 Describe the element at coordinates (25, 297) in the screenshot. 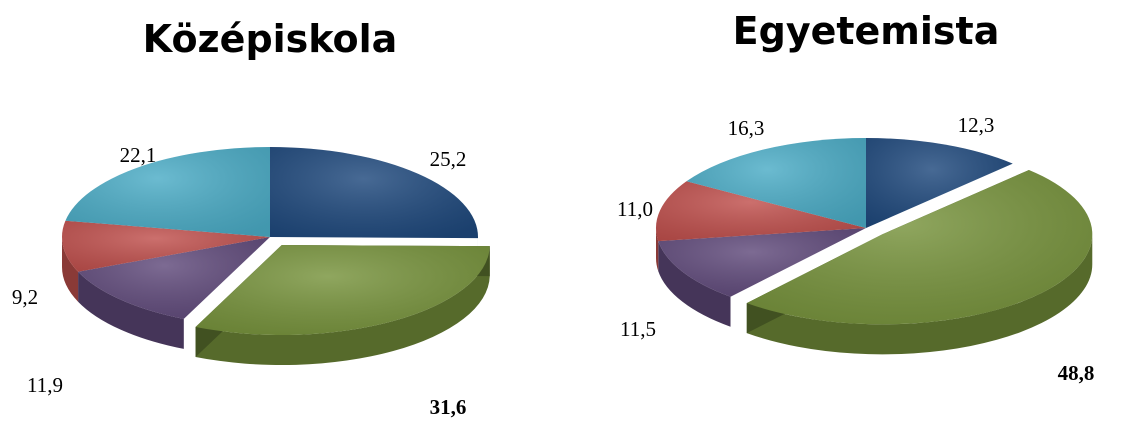

I see `data-label-4: 9,2` at that location.